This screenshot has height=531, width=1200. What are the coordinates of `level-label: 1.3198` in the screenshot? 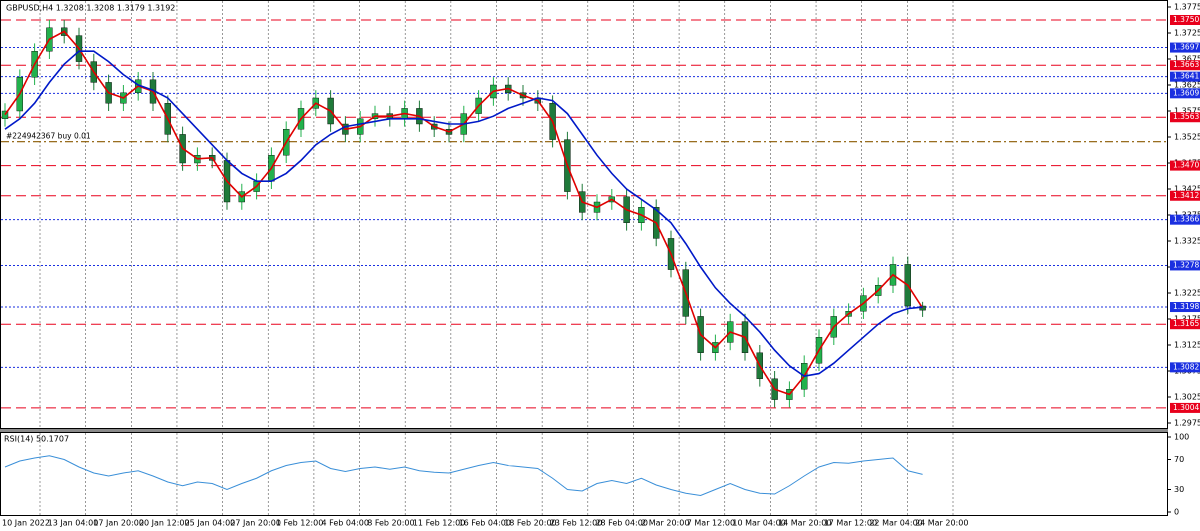 It's located at (1186, 306).